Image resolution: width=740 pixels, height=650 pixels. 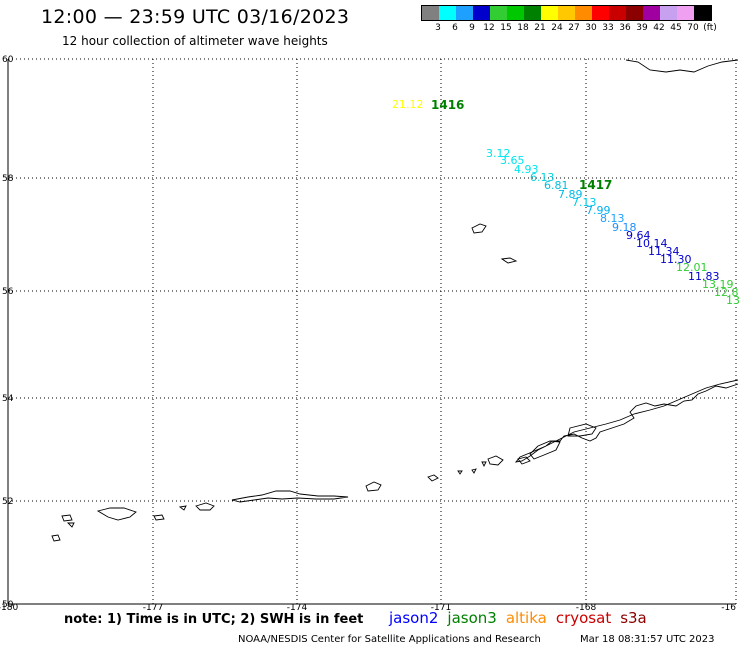 What do you see at coordinates (153, 608) in the screenshot?
I see `longitude-label: -177` at bounding box center [153, 608].